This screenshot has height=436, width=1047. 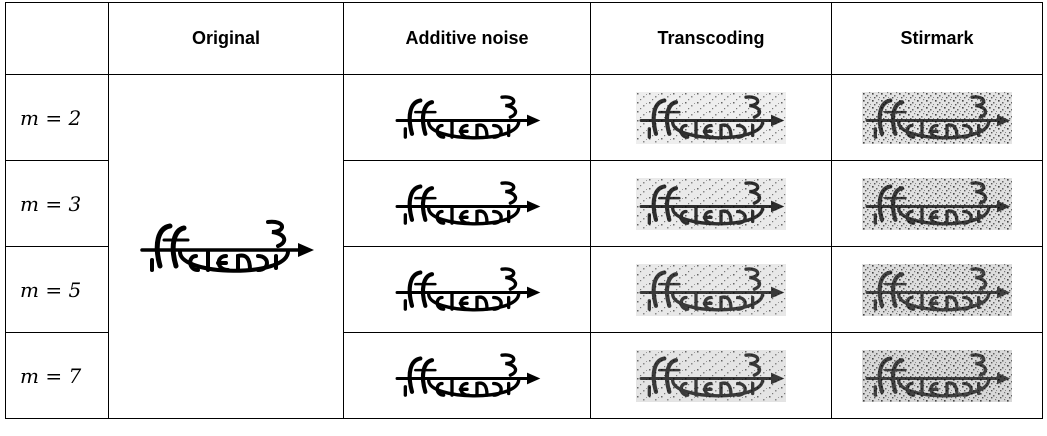 I want to click on column-header: Stirmark, so click(x=937, y=38).